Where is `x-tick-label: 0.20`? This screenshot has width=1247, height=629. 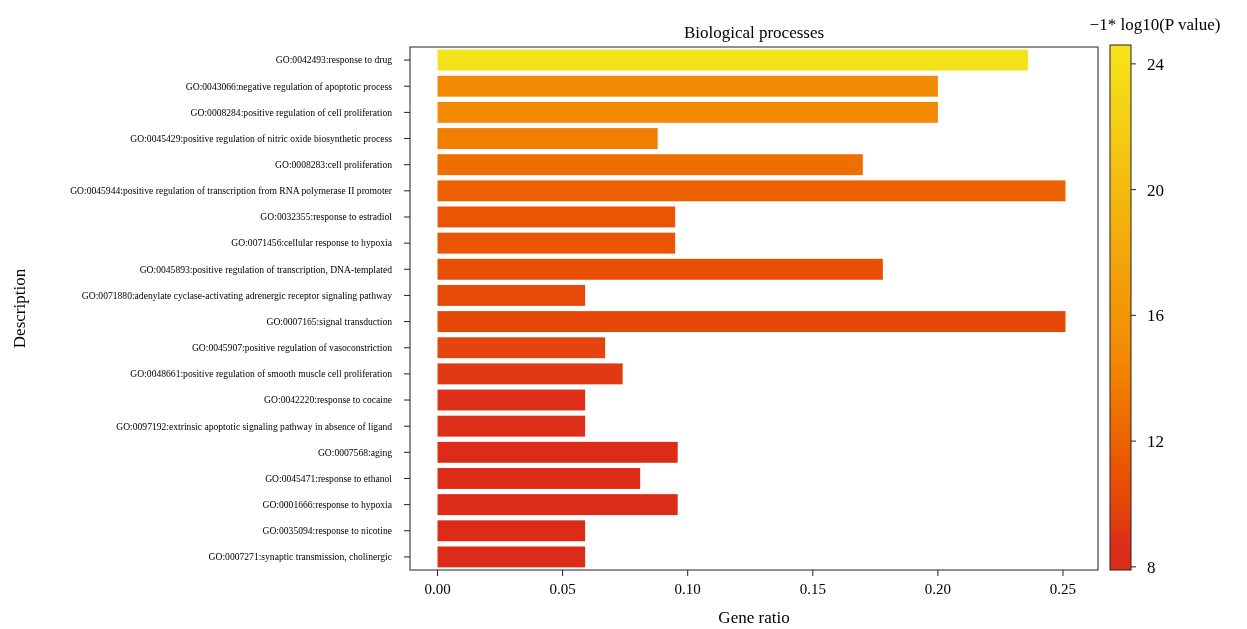
x-tick-label: 0.20 is located at coordinates (938, 589).